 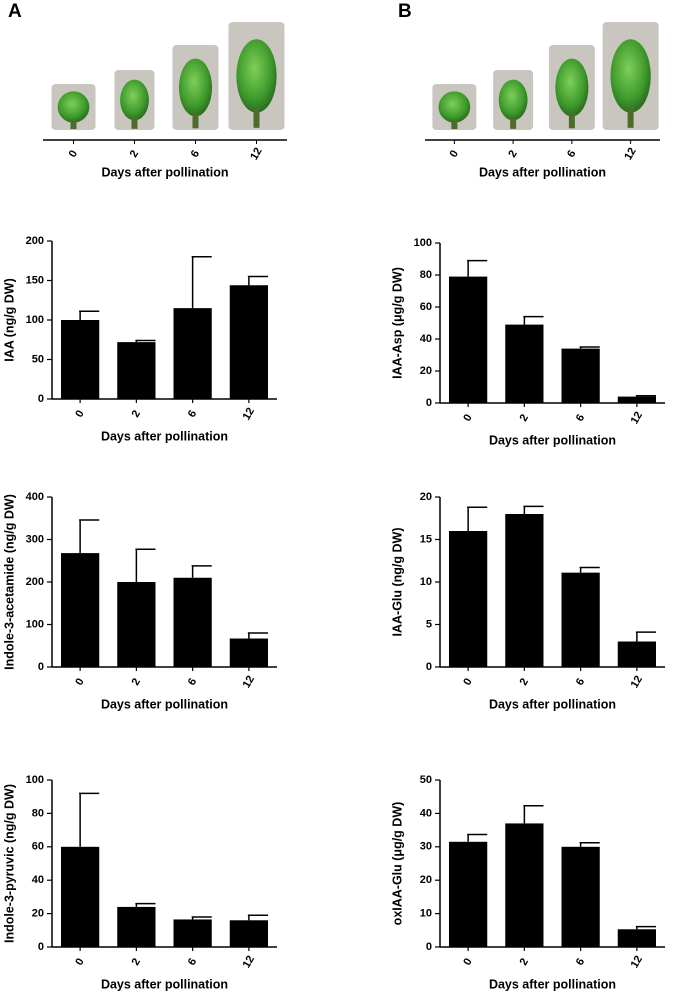 I want to click on y-axis-label: oxIAA-Glu (μg/g DW), so click(x=397, y=864).